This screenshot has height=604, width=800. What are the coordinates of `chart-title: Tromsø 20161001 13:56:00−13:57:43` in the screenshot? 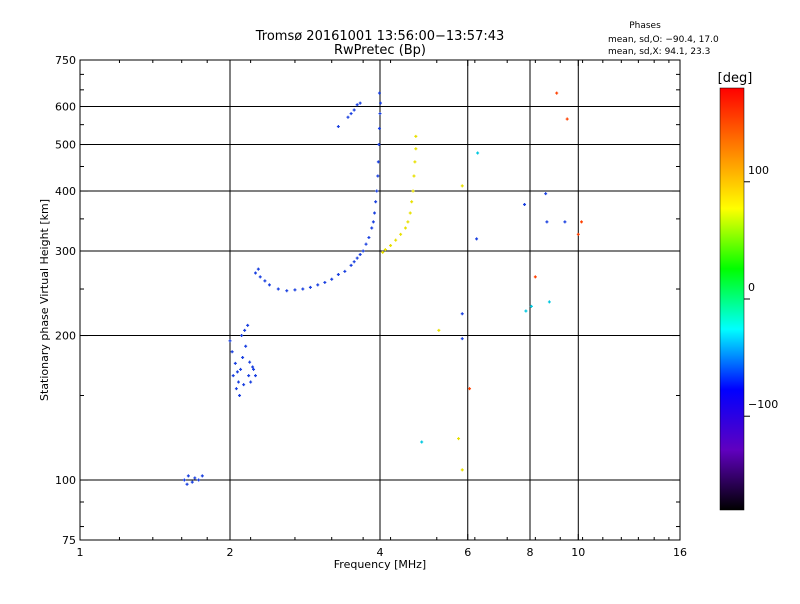 It's located at (380, 36).